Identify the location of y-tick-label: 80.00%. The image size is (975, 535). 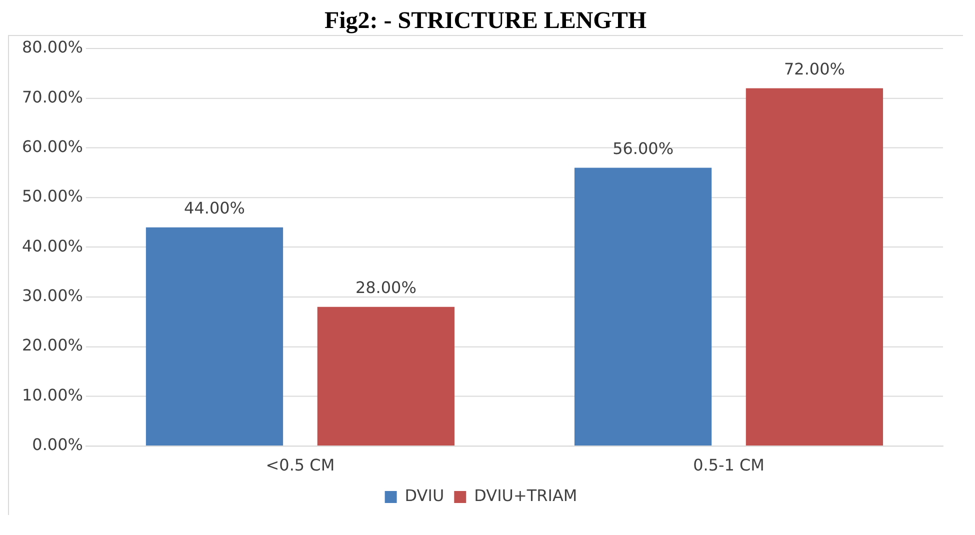
(52, 47).